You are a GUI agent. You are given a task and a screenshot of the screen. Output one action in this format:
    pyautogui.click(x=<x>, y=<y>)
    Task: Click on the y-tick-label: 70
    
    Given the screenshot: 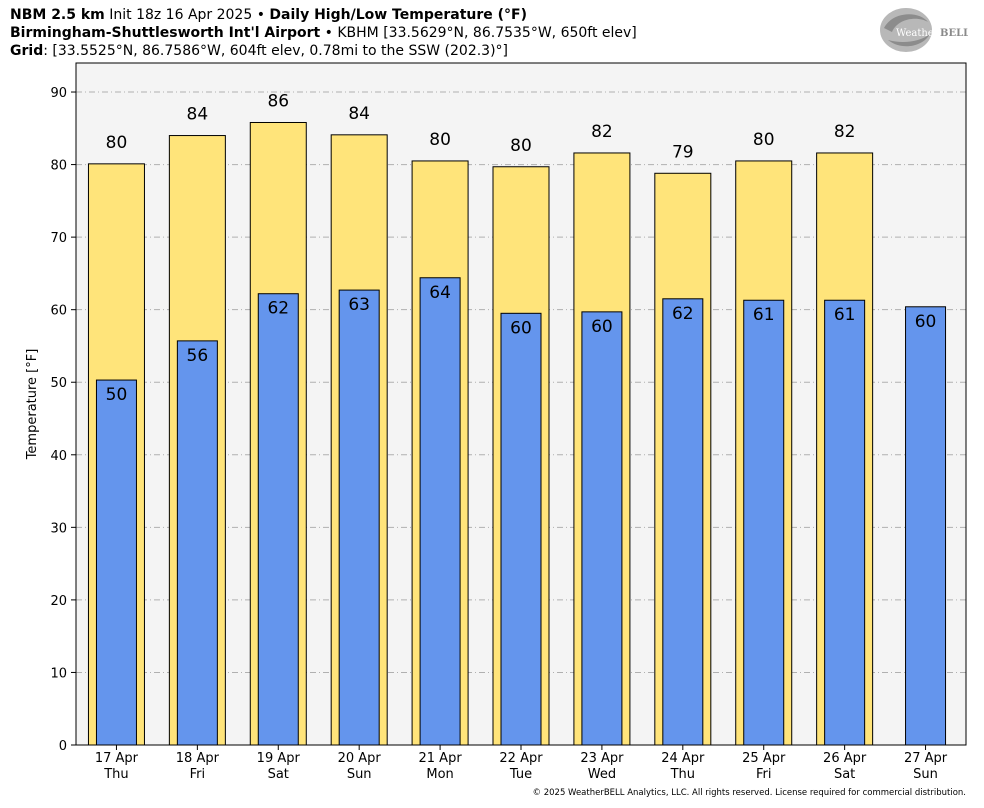 What is the action you would take?
    pyautogui.click(x=58, y=238)
    